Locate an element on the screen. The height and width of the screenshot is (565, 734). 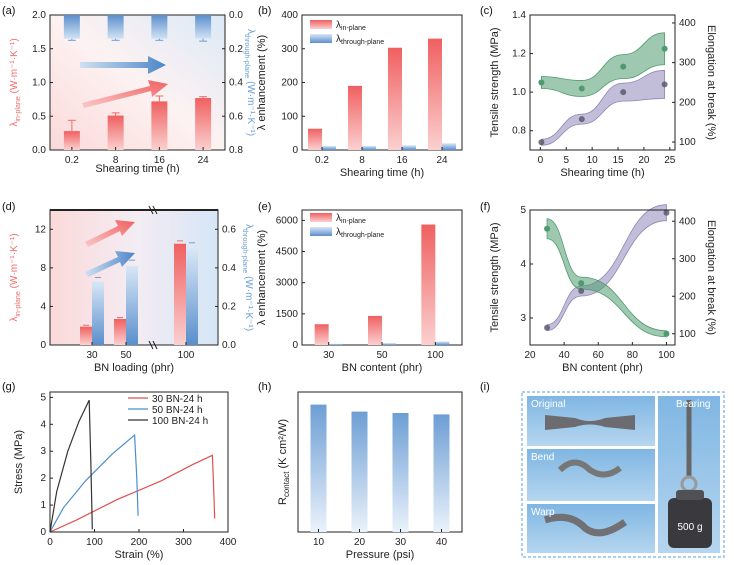
y2-tick-f: 300 is located at coordinates (687, 259).